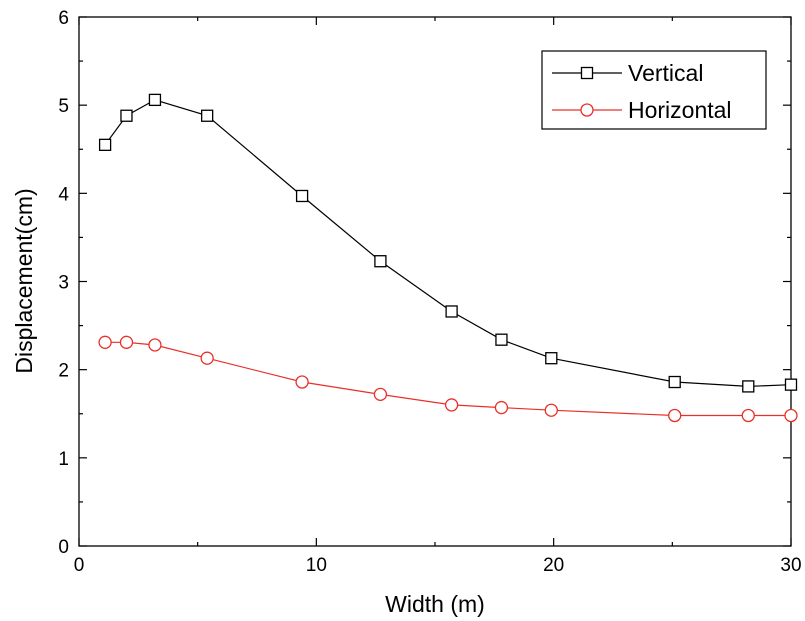 The height and width of the screenshot is (621, 805). What do you see at coordinates (63, 194) in the screenshot?
I see `y-tick-label: 4` at bounding box center [63, 194].